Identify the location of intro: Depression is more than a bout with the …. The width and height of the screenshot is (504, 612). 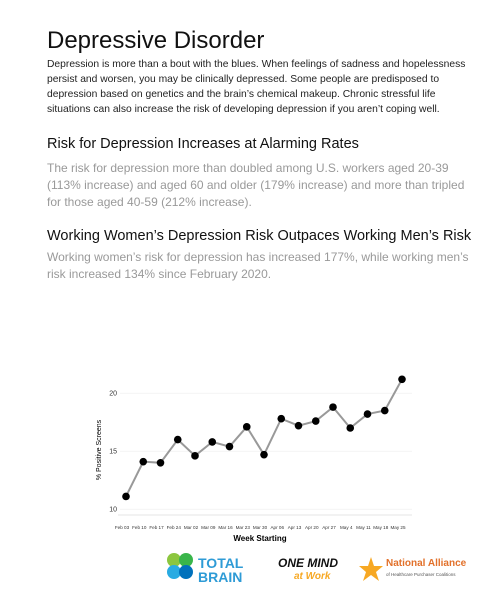
(256, 87).